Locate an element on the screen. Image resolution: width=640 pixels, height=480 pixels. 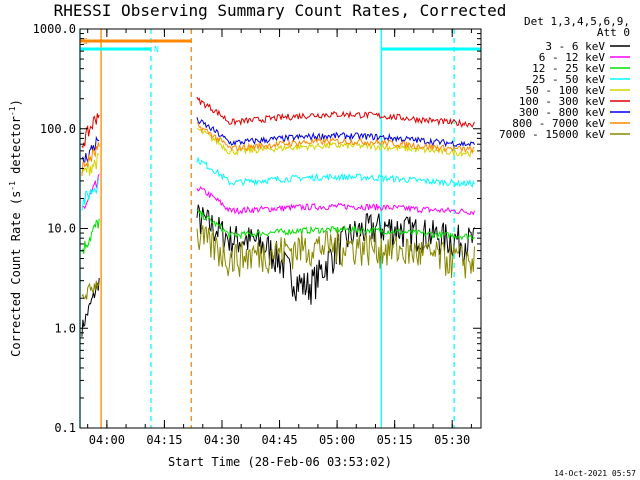
y-tick-label: 0.1 is located at coordinates (65, 428).